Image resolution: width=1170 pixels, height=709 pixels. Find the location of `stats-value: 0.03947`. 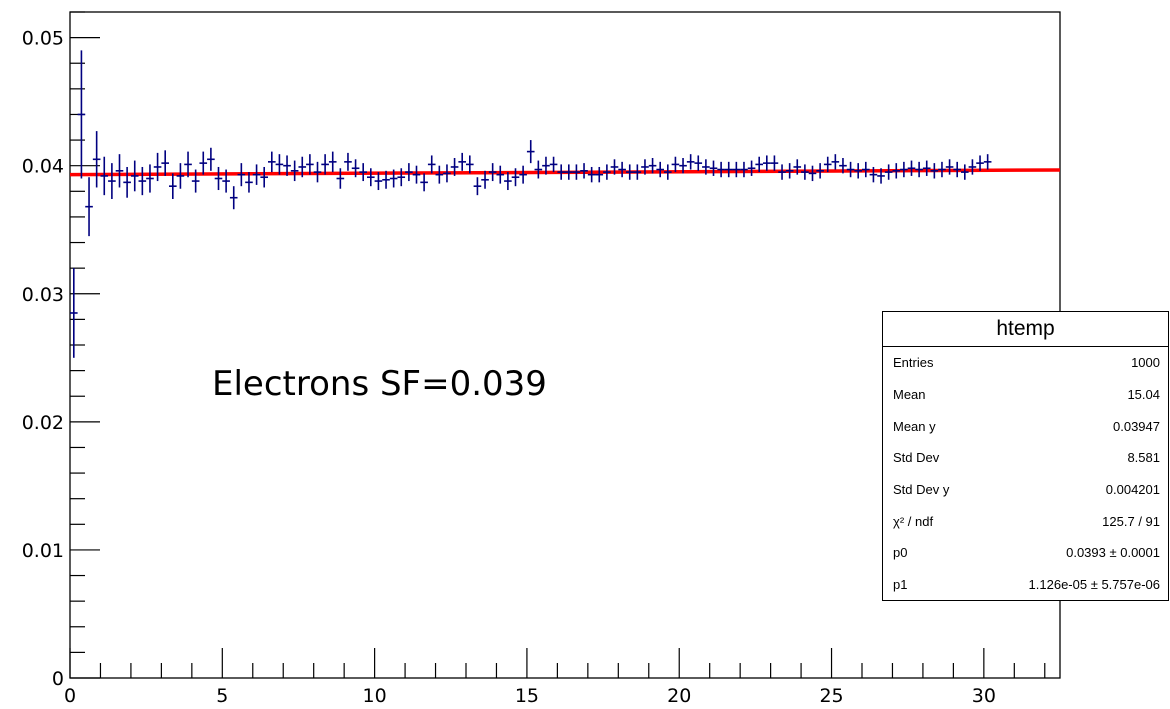

stats-value: 0.03947 is located at coordinates (1136, 426).